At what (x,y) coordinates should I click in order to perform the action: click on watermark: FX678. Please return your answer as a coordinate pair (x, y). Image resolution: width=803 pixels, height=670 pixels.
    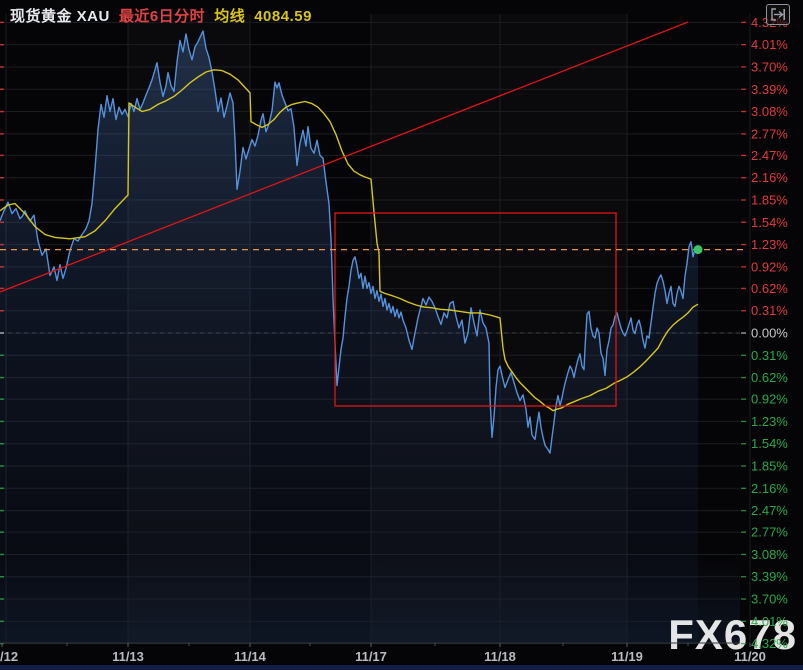
    Looking at the image, I should click on (732, 634).